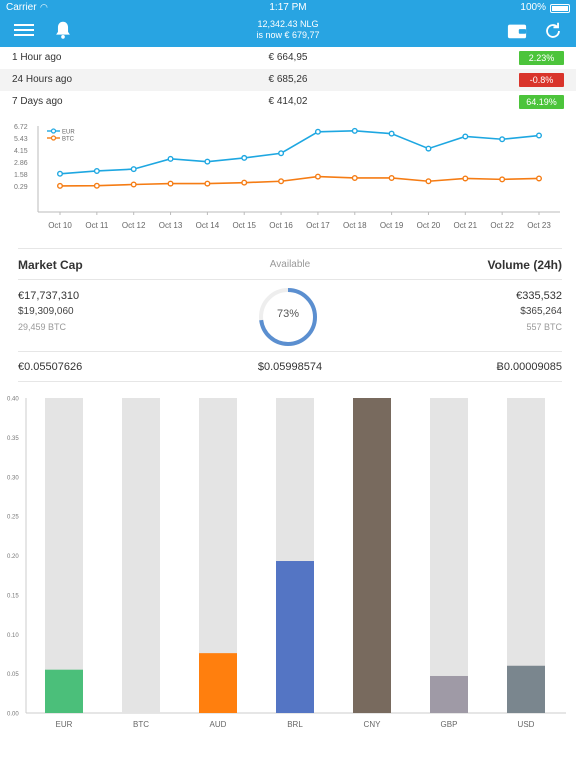 The width and height of the screenshot is (576, 768). I want to click on wallet-icon, so click(517, 31).